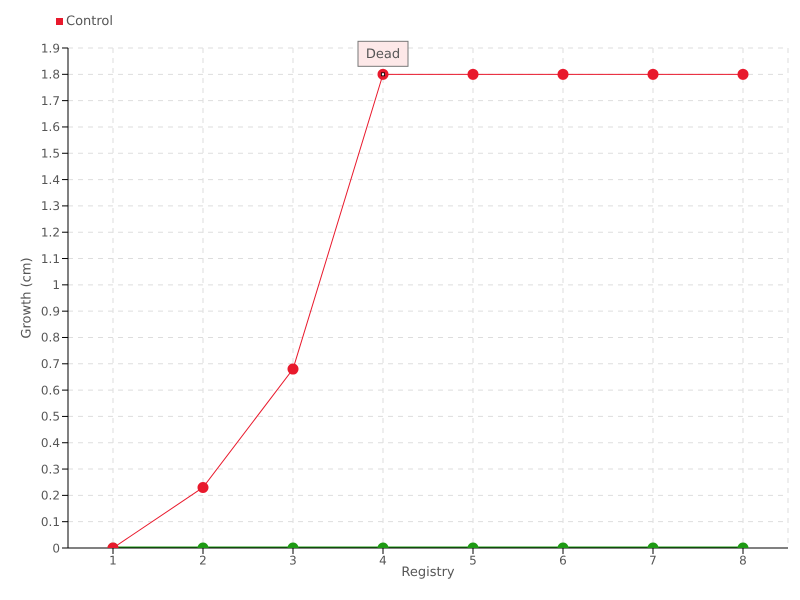 Image resolution: width=800 pixels, height=600 pixels. What do you see at coordinates (473, 561) in the screenshot?
I see `x-tick-label: 5` at bounding box center [473, 561].